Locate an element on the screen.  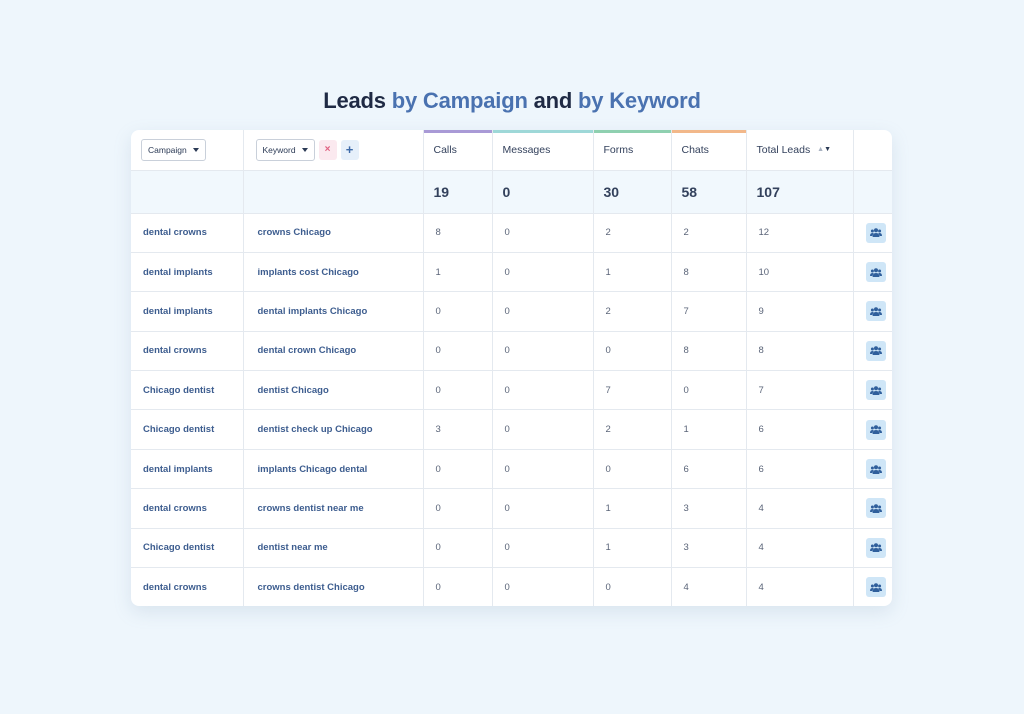
total-leads: 107 is located at coordinates (800, 192).